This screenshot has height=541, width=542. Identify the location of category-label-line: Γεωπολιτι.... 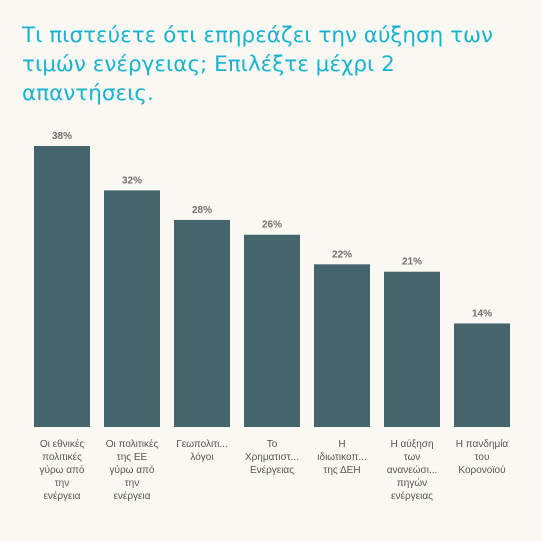
(202, 444).